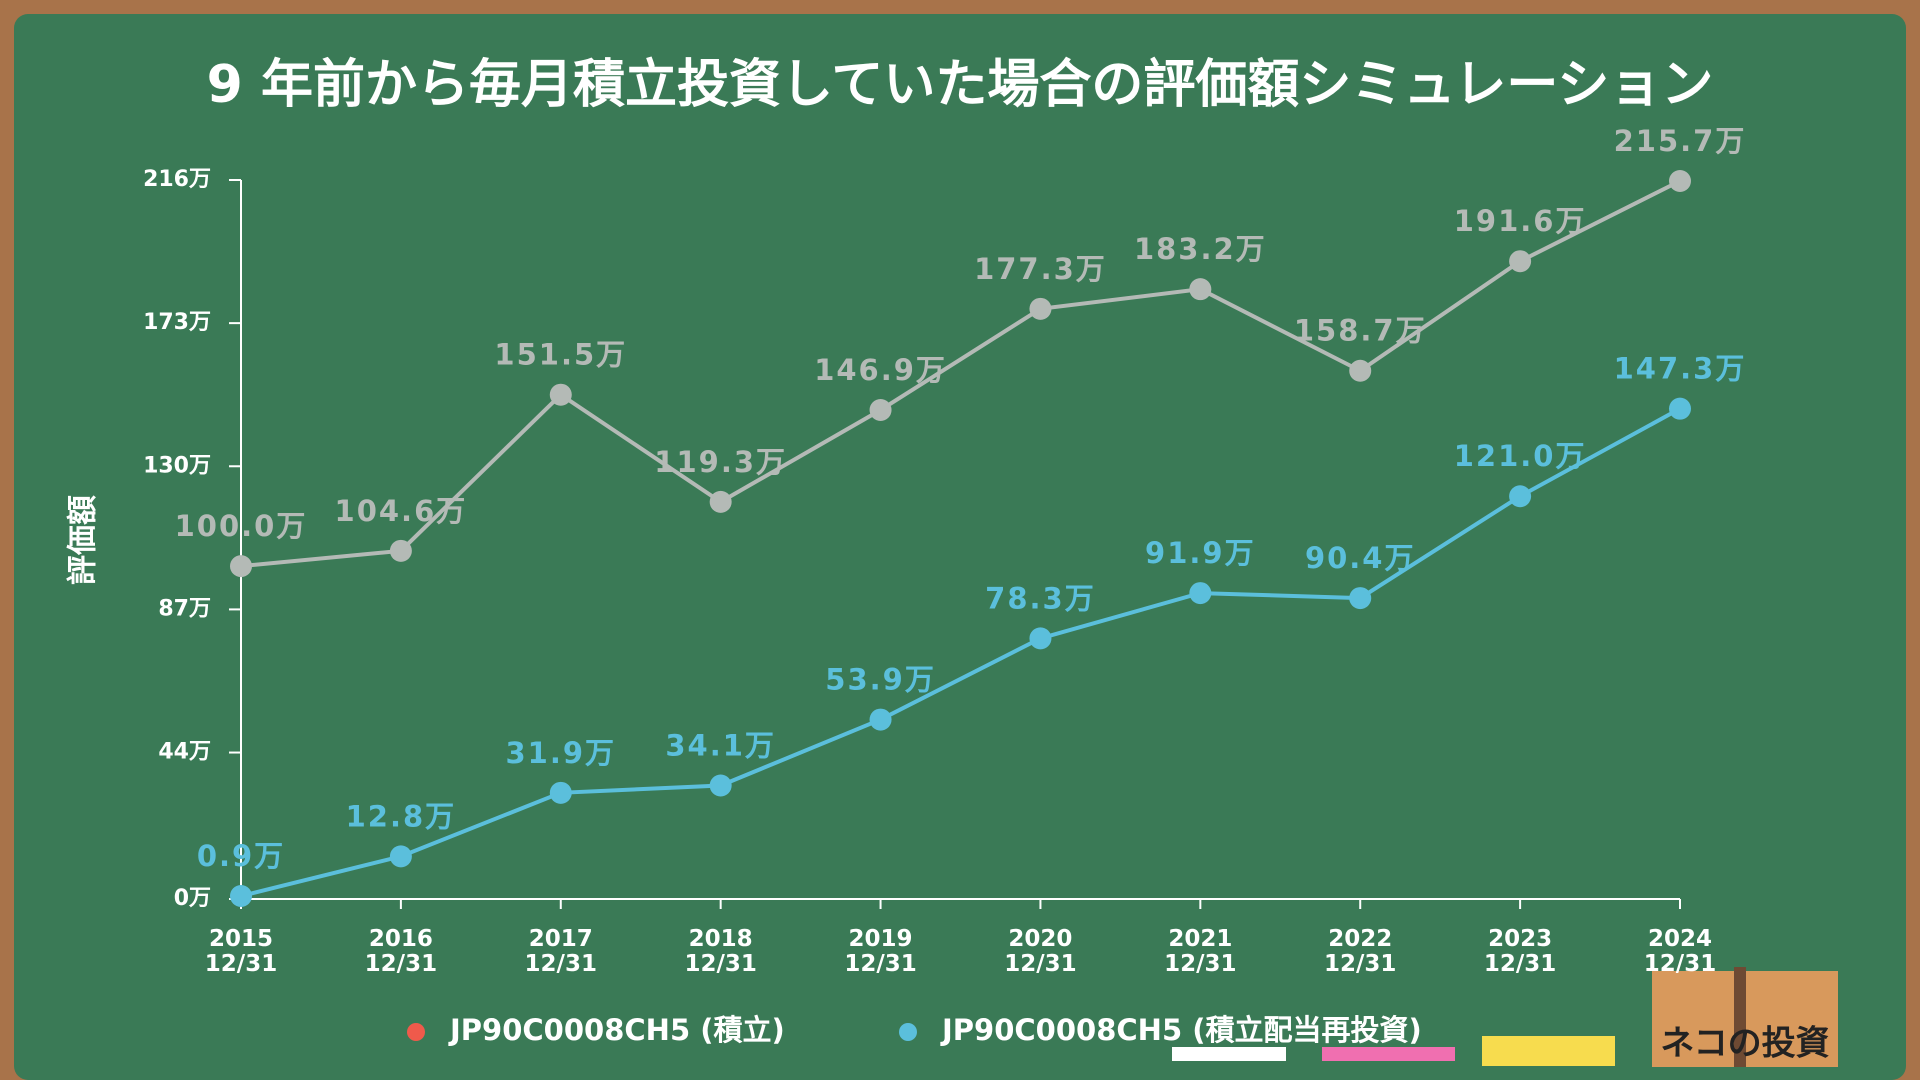 This screenshot has height=1080, width=1920. I want to click on x-tick-label: 2023 12/31, so click(1520, 951).